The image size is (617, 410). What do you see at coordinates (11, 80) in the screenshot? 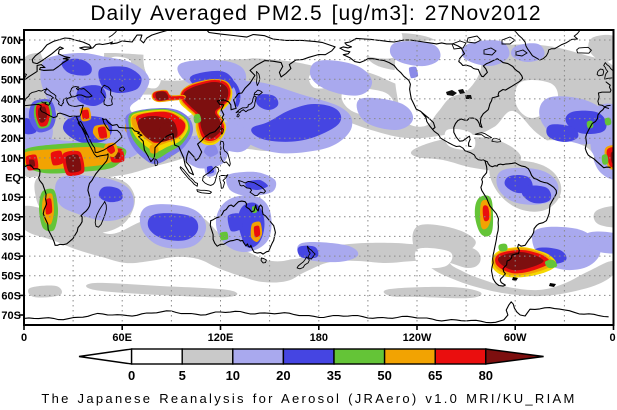
I see `svg-text: 50N` at bounding box center [11, 80].